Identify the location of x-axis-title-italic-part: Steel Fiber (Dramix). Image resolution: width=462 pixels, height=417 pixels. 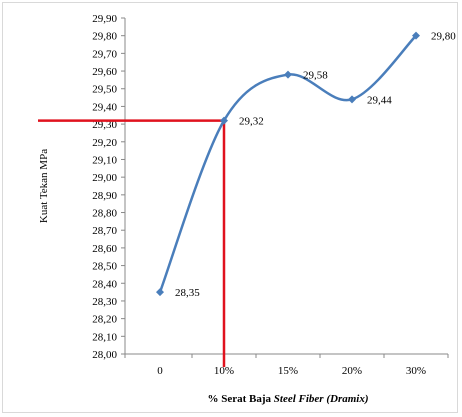
(321, 399).